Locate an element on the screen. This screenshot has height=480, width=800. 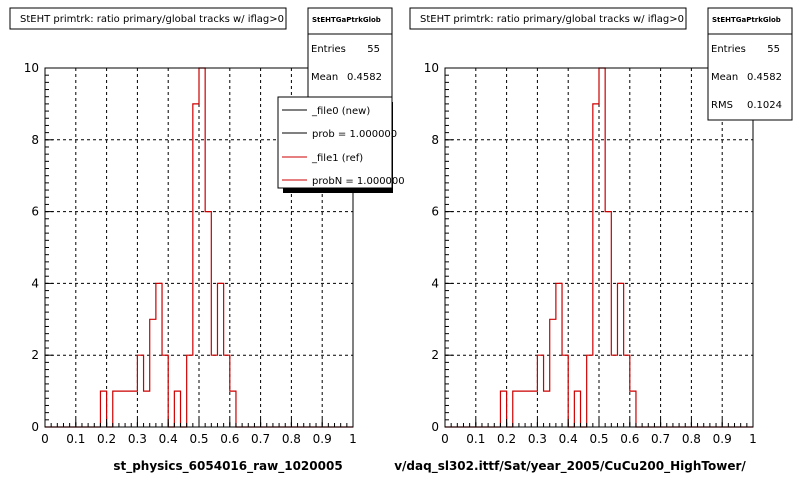
legend-entry-ref: _file1 (ref) is located at coordinates (337, 158).